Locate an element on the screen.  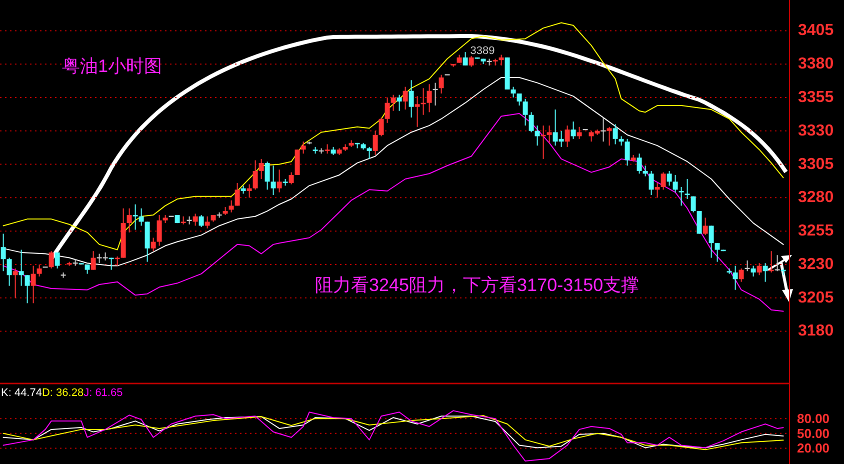
y-tick-label: 80.00 is located at coordinates (813, 418).